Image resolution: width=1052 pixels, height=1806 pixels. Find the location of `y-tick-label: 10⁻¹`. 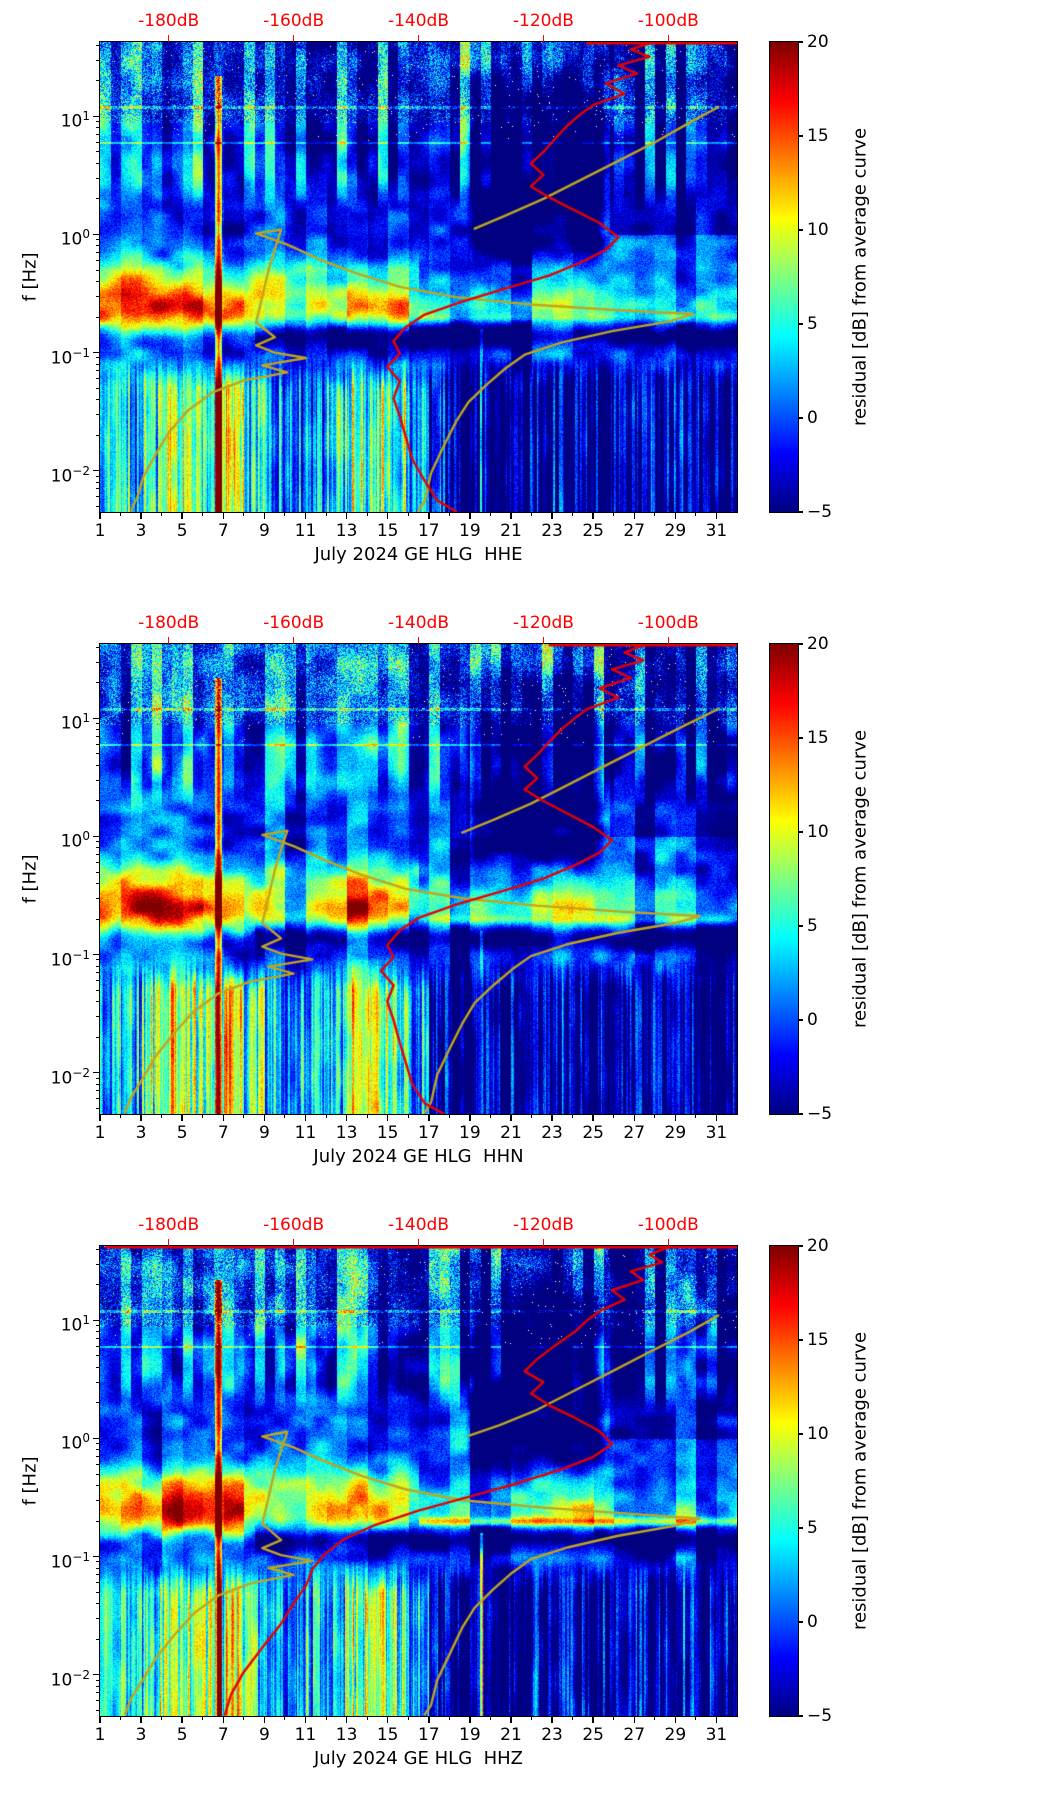

y-tick-label: 10⁻¹ is located at coordinates (70, 959).